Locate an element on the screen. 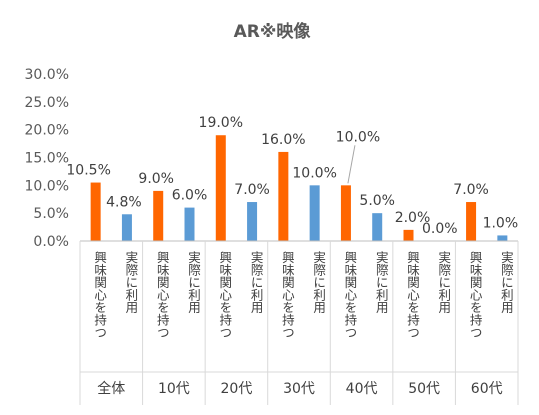 The image size is (539, 415). y-tick-label: 0.0% is located at coordinates (51, 242).